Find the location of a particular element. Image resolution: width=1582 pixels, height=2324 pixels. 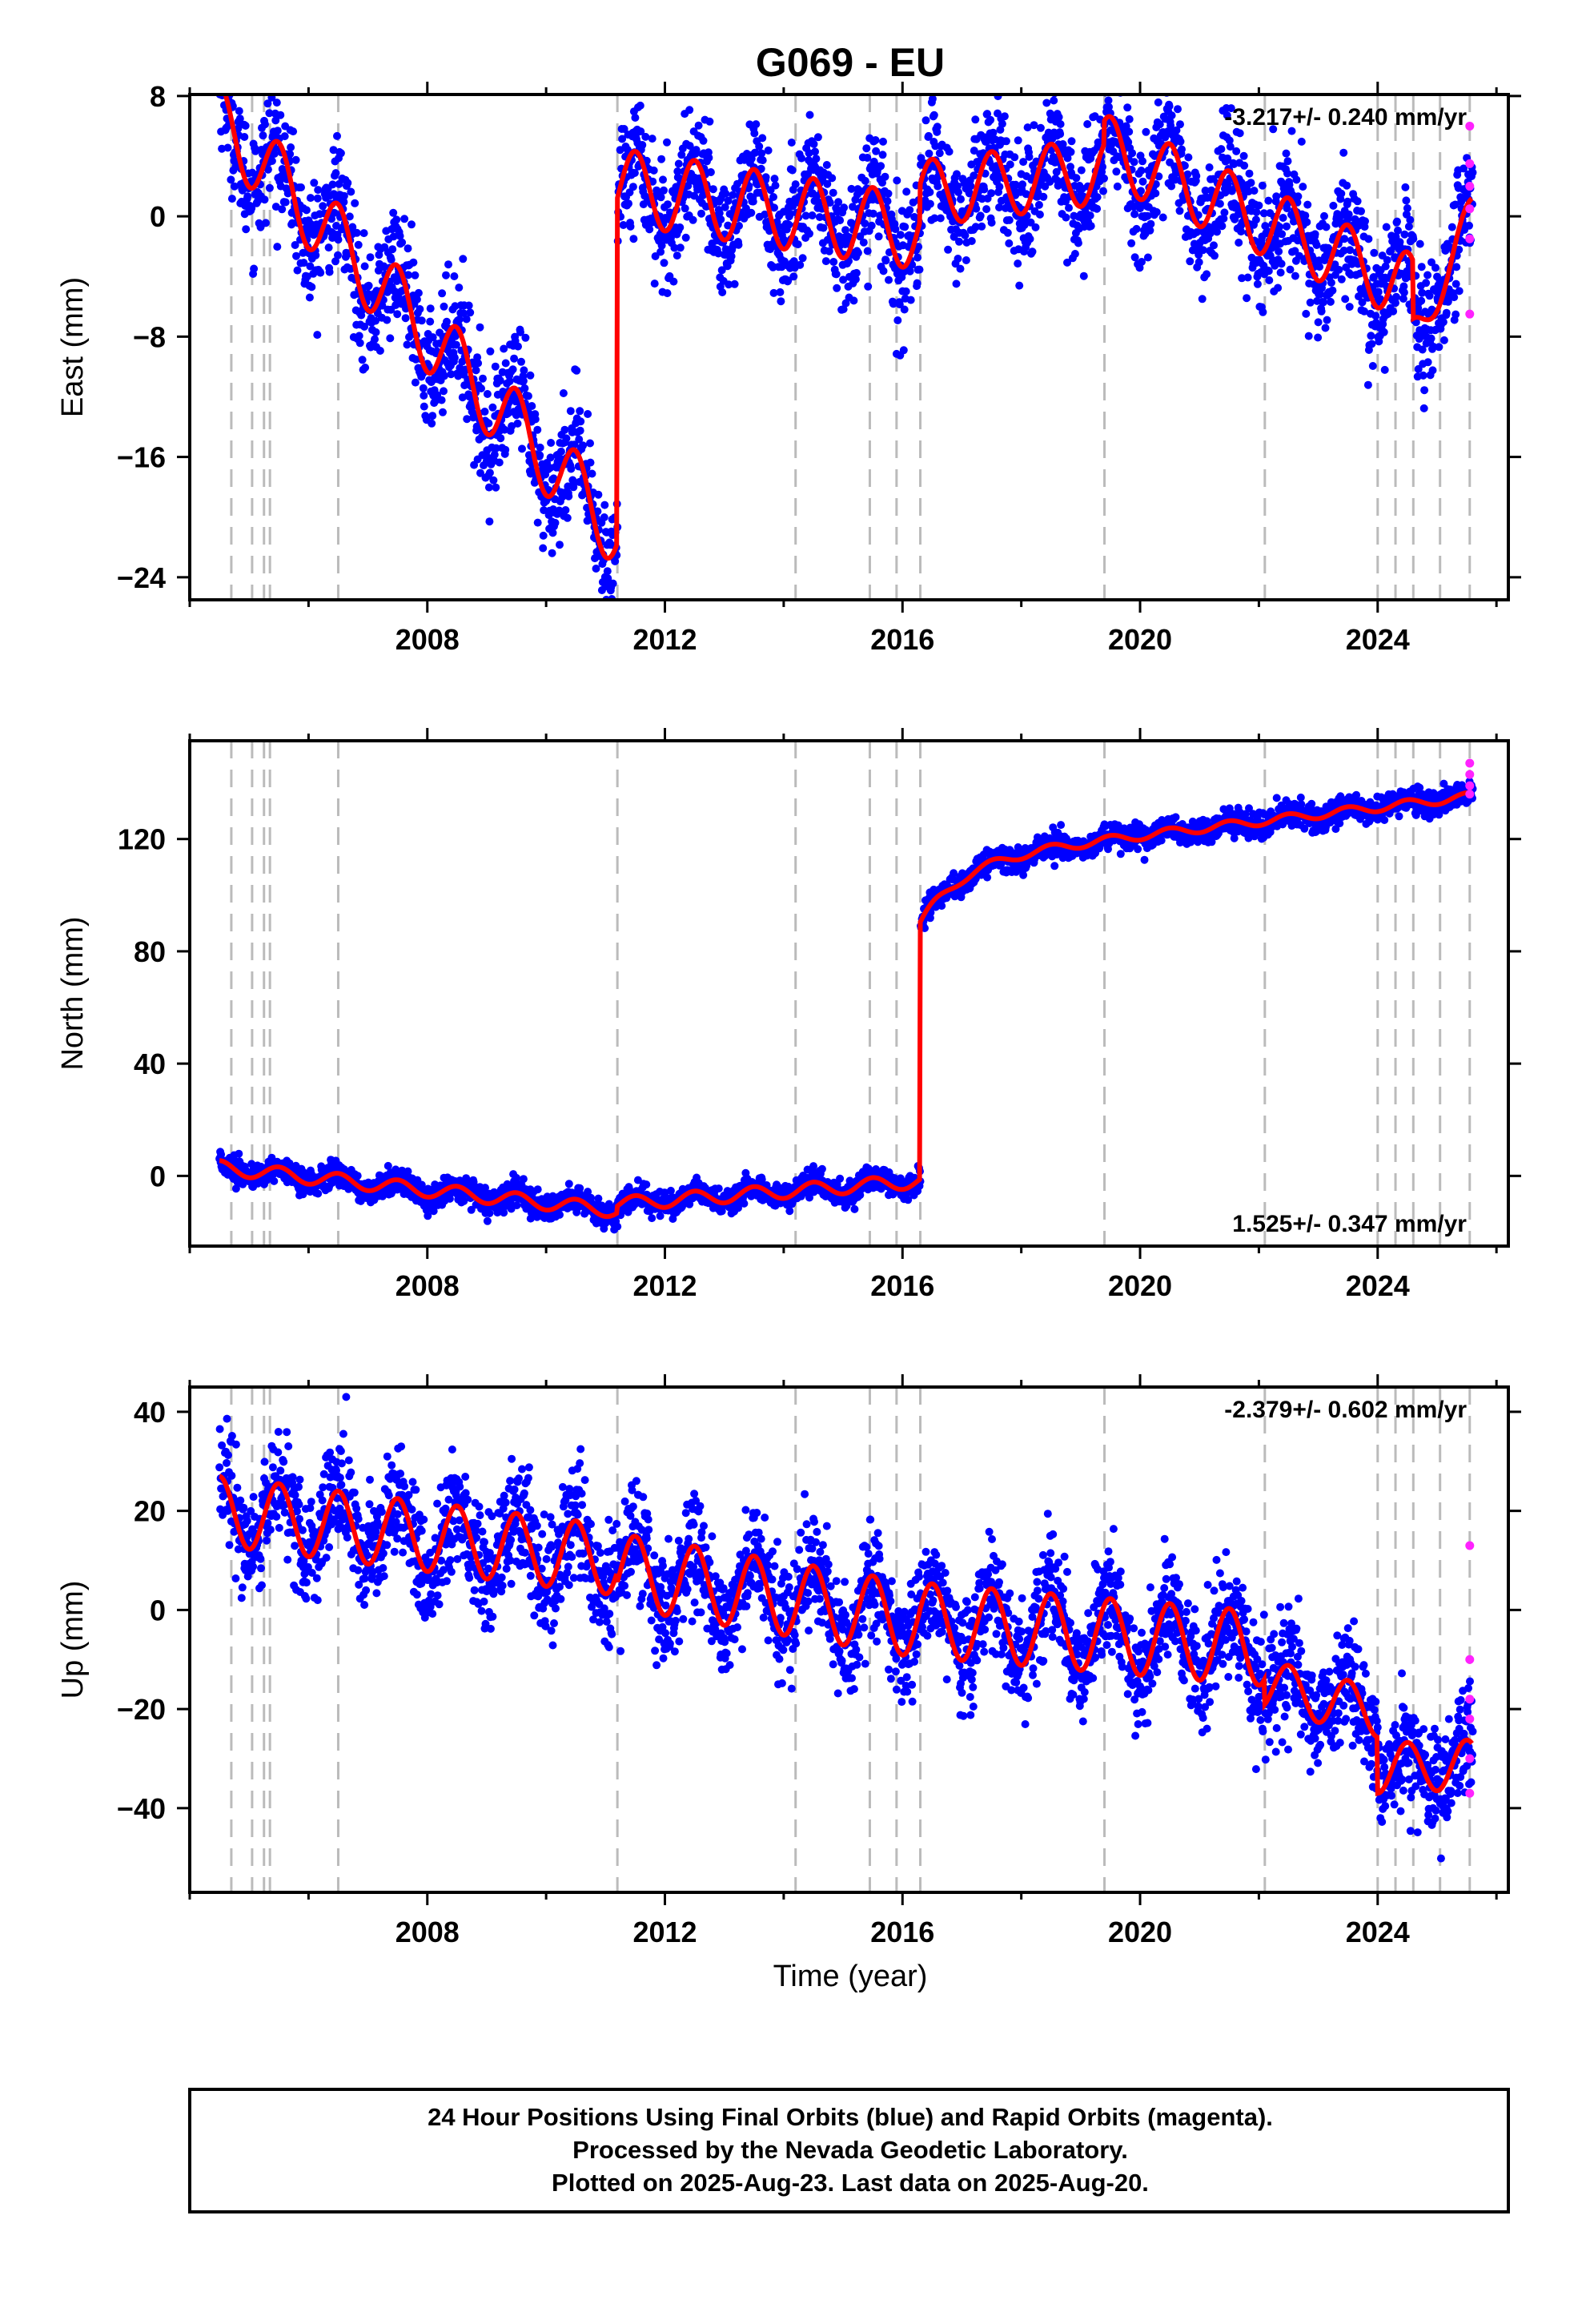

y-axis-label: East (mm) is located at coordinates (73, 347).